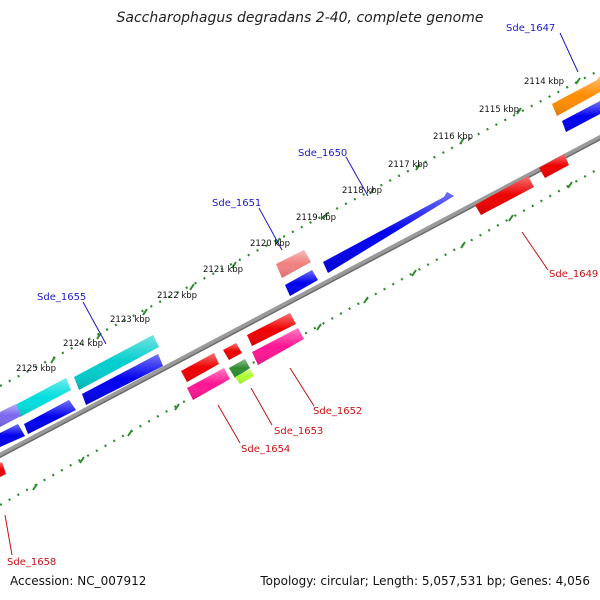  What do you see at coordinates (573, 274) in the screenshot?
I see `label-sde-1649: Sde_1649` at bounding box center [573, 274].